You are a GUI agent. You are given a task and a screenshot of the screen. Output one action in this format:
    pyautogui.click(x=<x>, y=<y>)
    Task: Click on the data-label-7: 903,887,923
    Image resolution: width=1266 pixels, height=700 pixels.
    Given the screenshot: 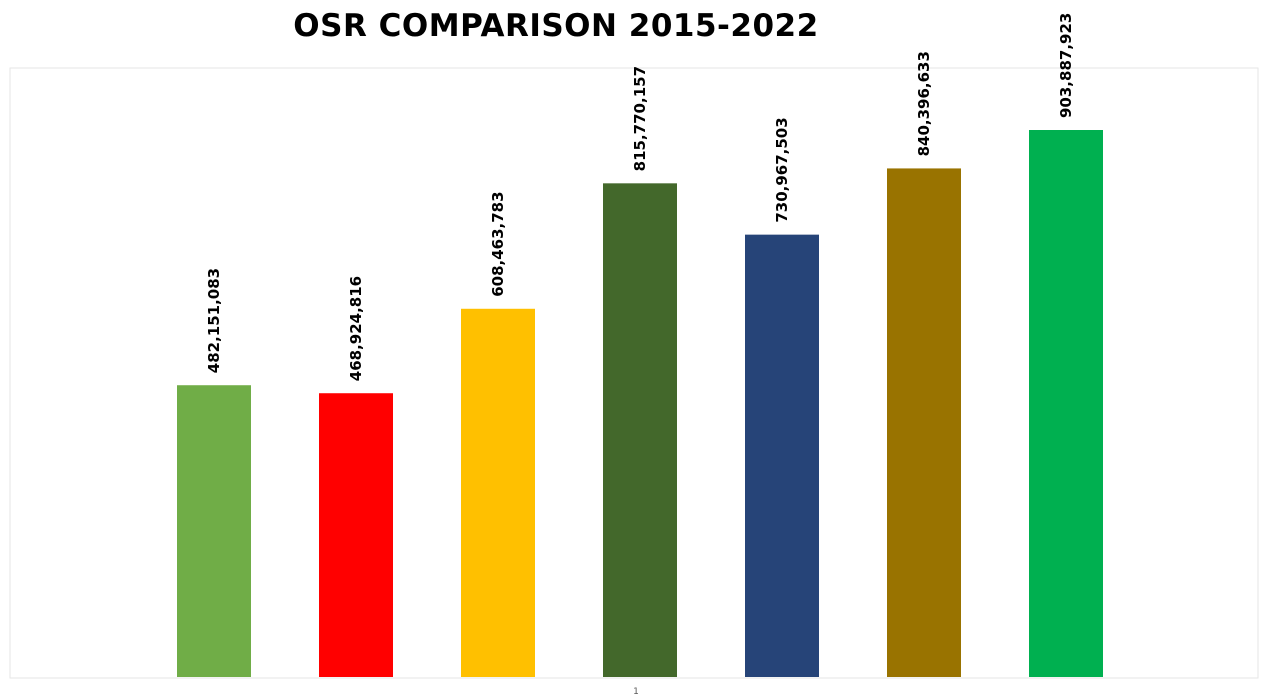 What is the action you would take?
    pyautogui.click(x=1066, y=65)
    